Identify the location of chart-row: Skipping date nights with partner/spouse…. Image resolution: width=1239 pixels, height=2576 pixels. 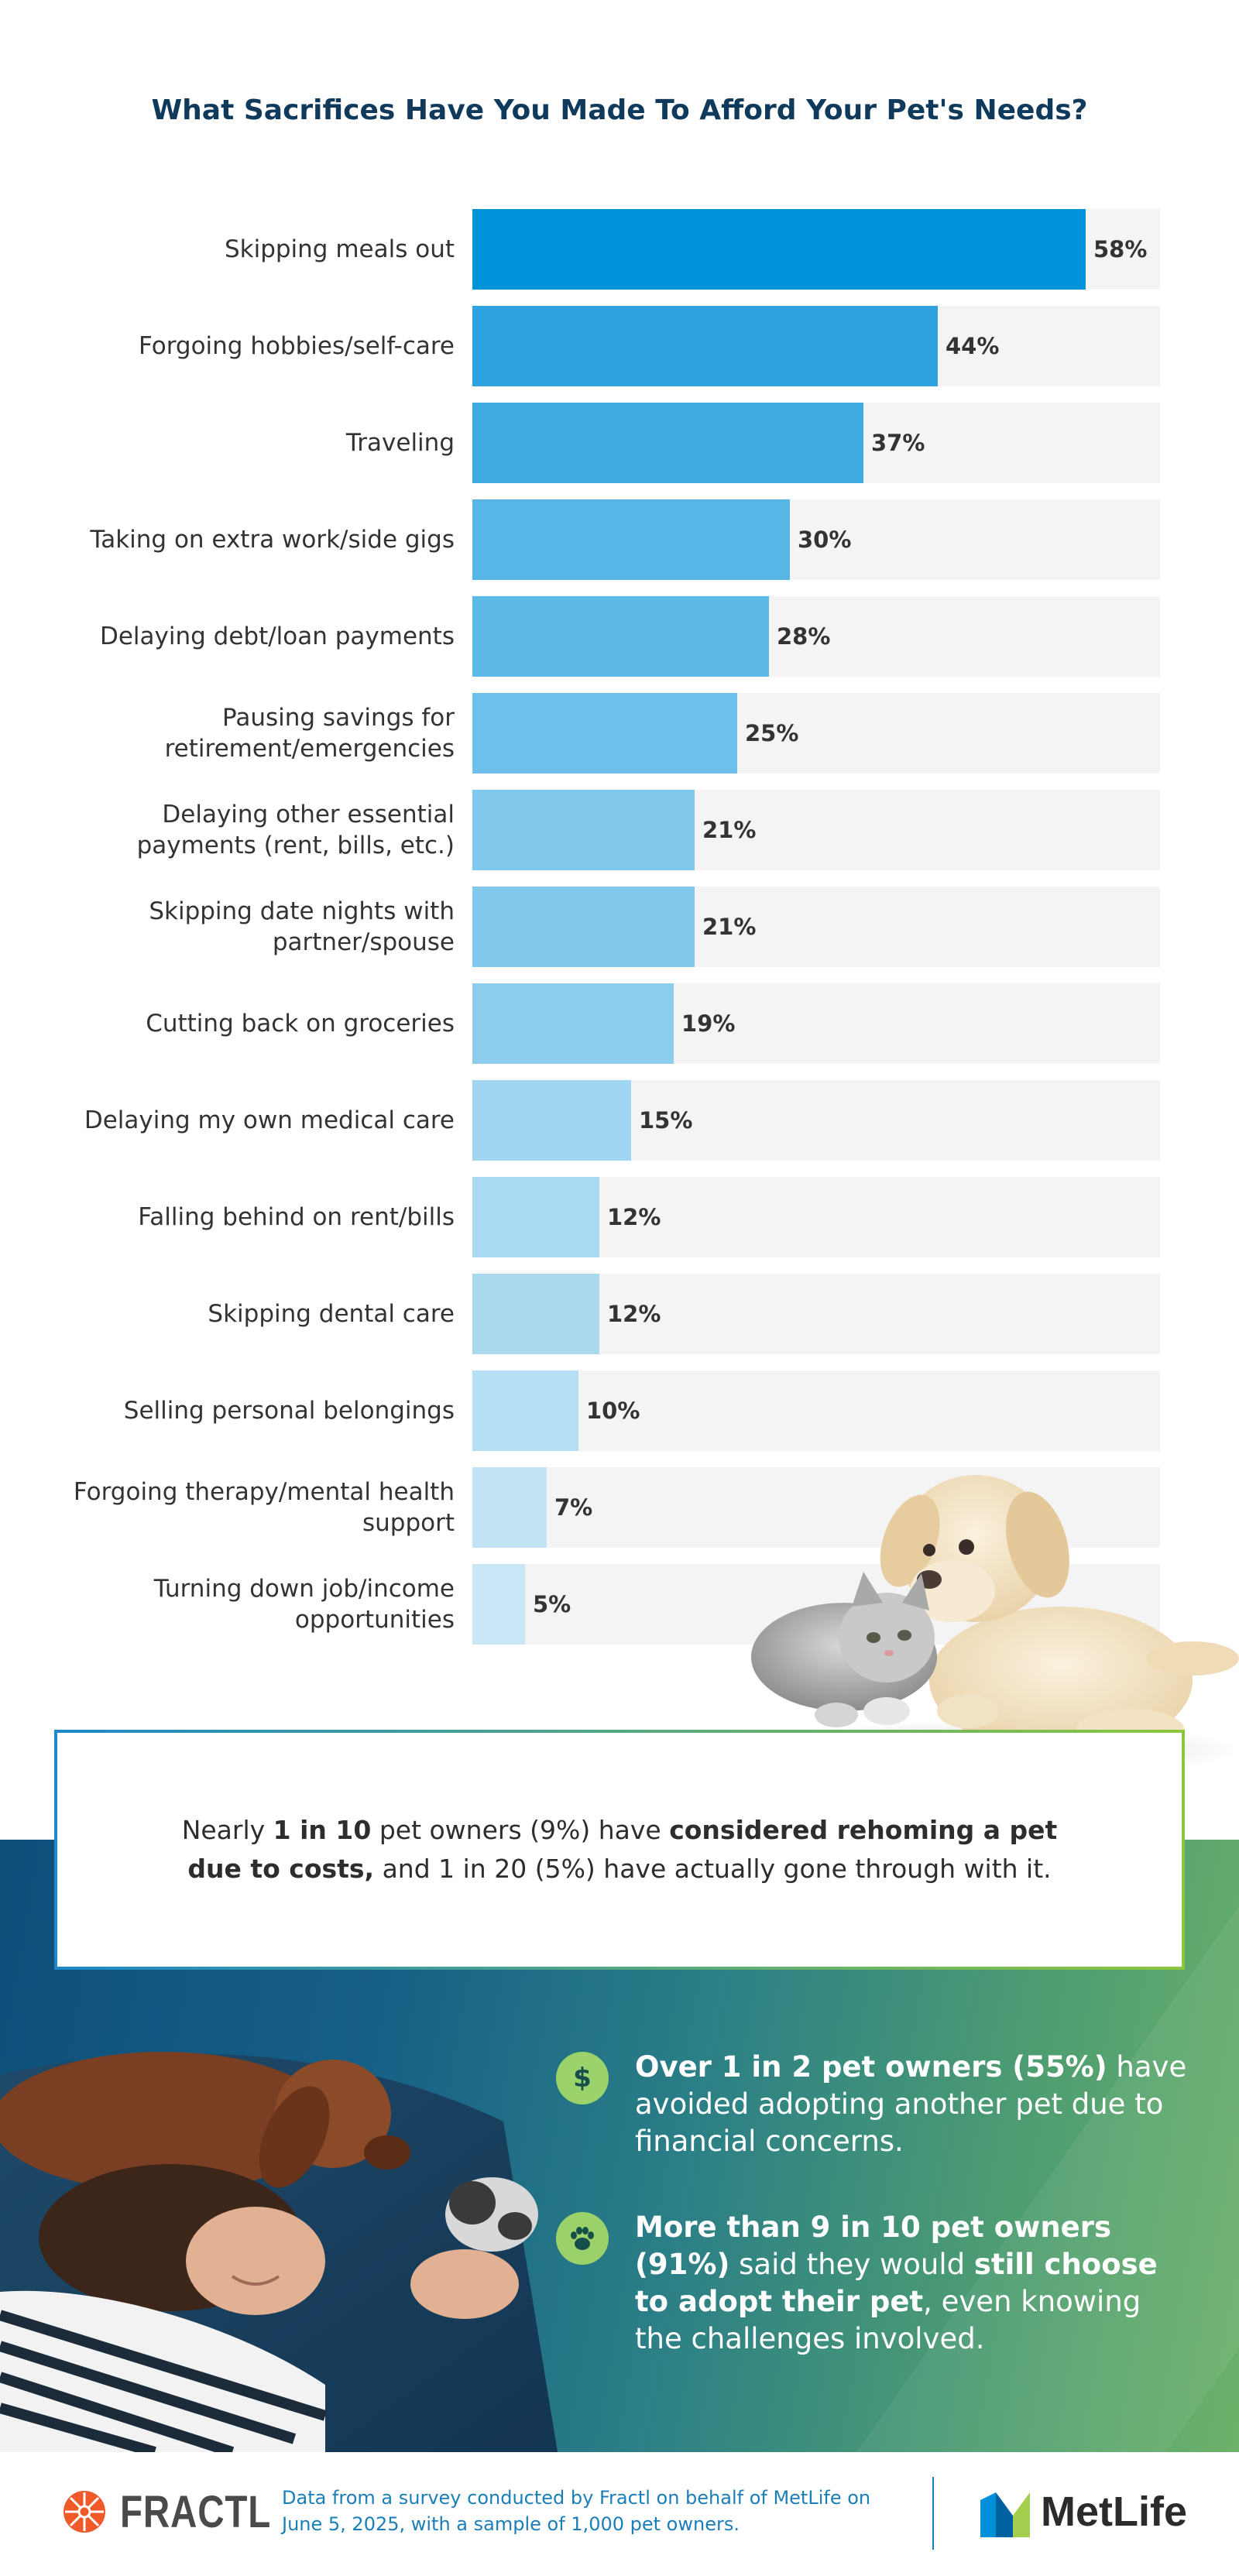
(619, 927).